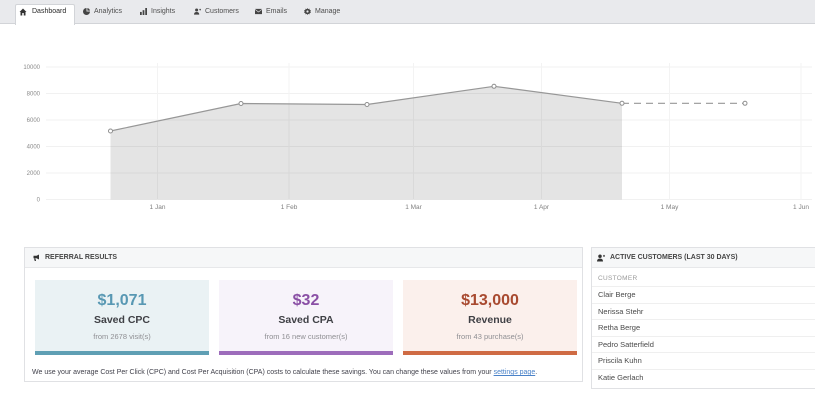  Describe the element at coordinates (542, 207) in the screenshot. I see `svg-text: 1 Apr` at that location.